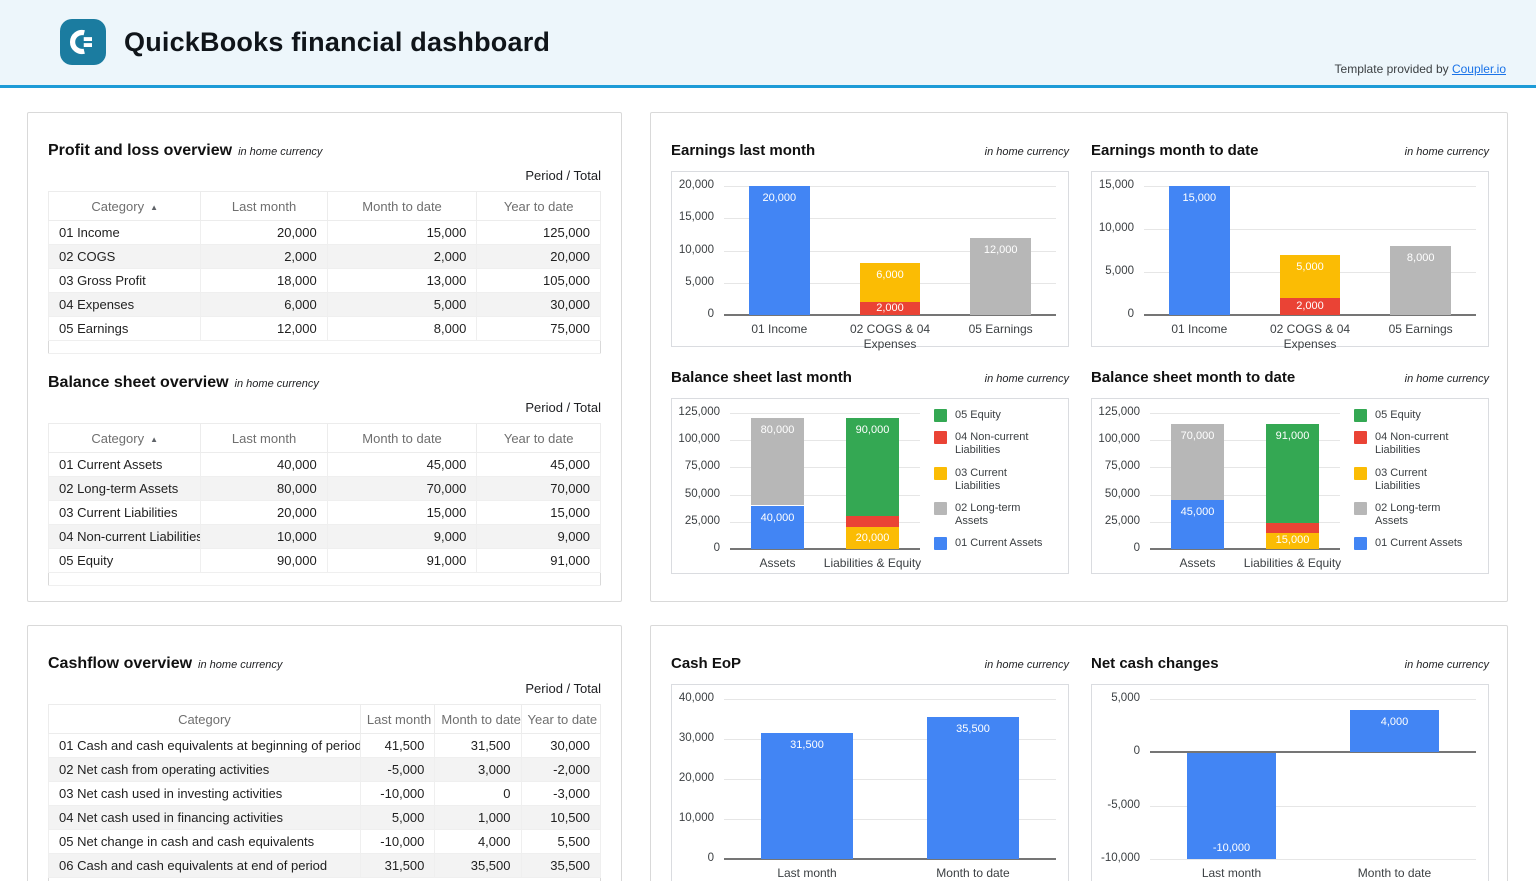 The image size is (1536, 881). What do you see at coordinates (890, 275) in the screenshot?
I see `bar-value-label: 6,000` at bounding box center [890, 275].